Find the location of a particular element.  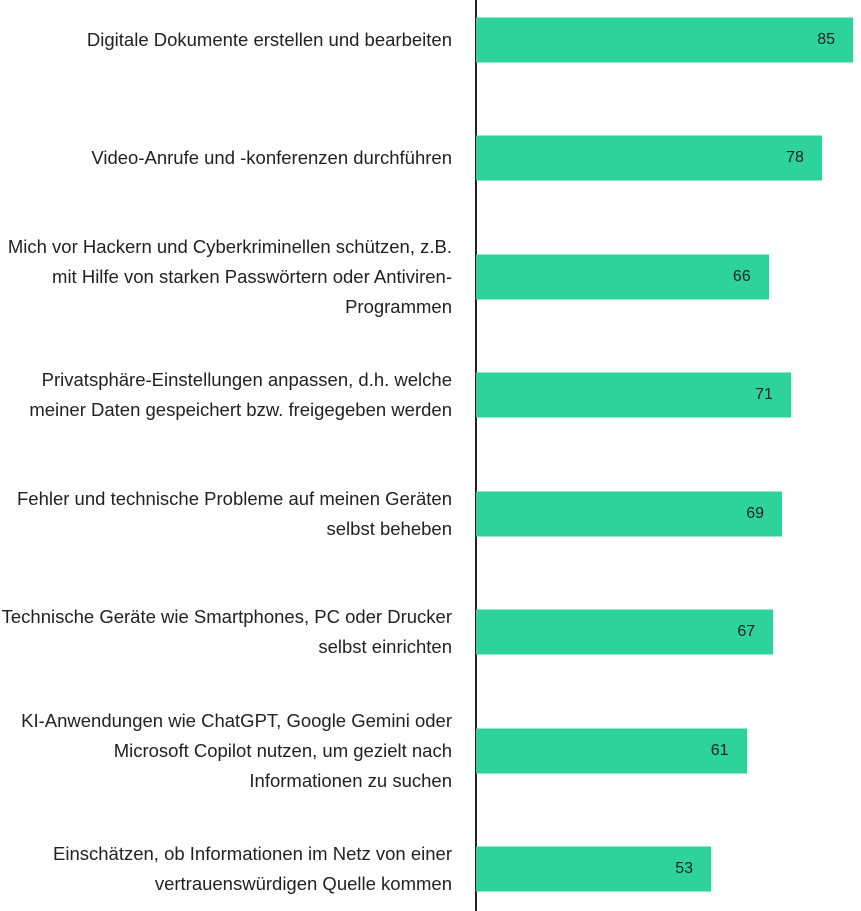

value-label: 71 is located at coordinates (764, 394).